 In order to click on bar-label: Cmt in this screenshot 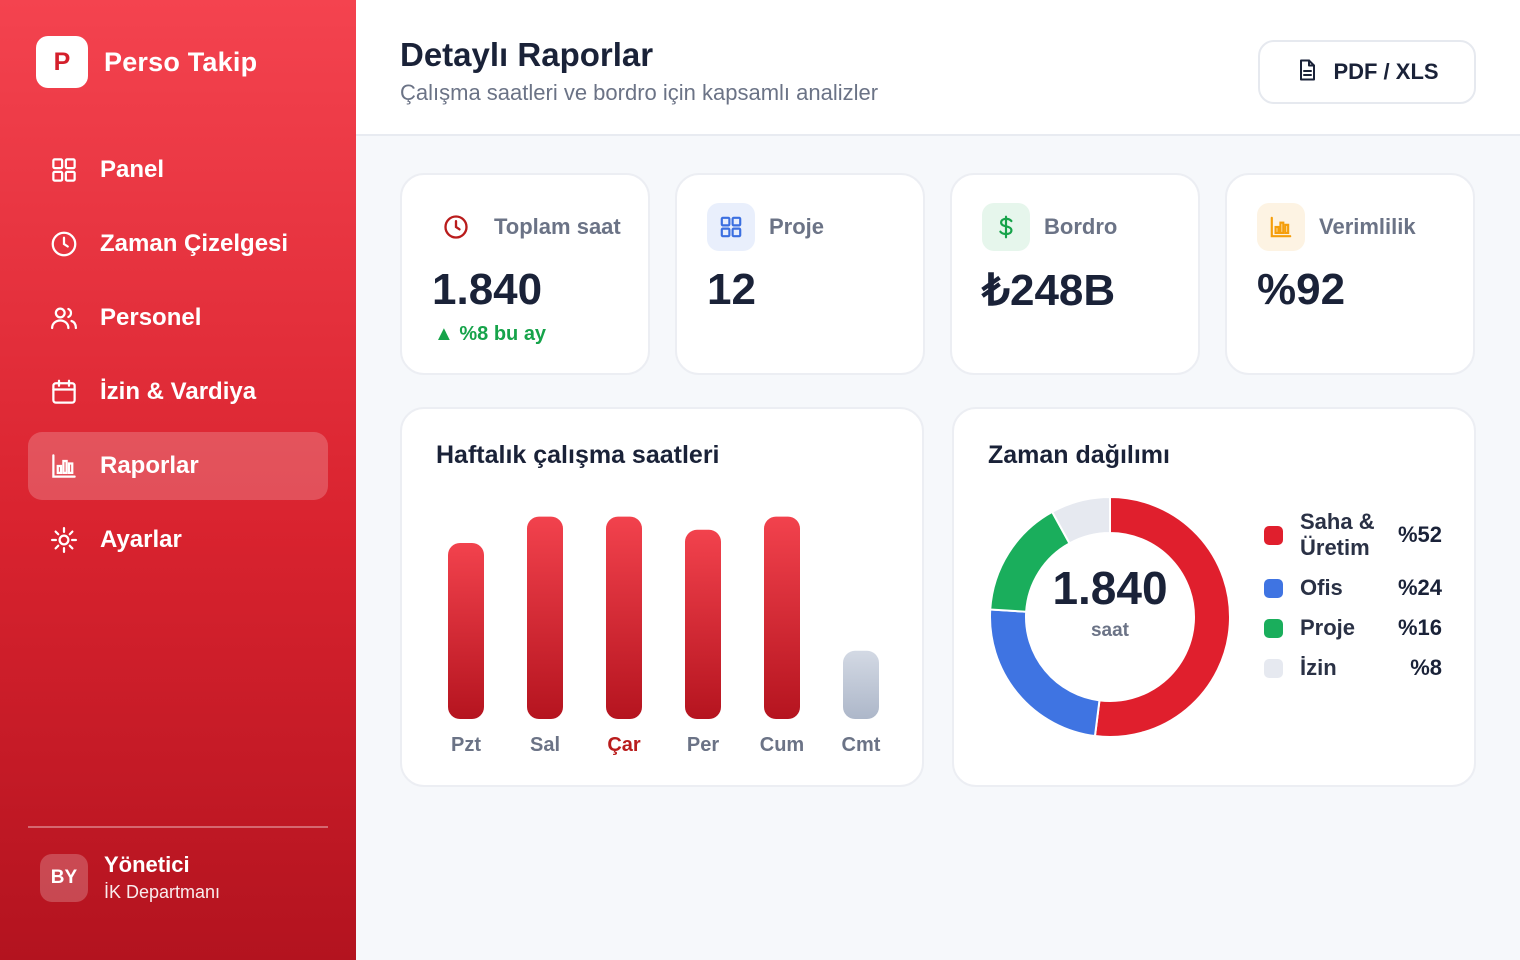, I will do `click(861, 745)`.